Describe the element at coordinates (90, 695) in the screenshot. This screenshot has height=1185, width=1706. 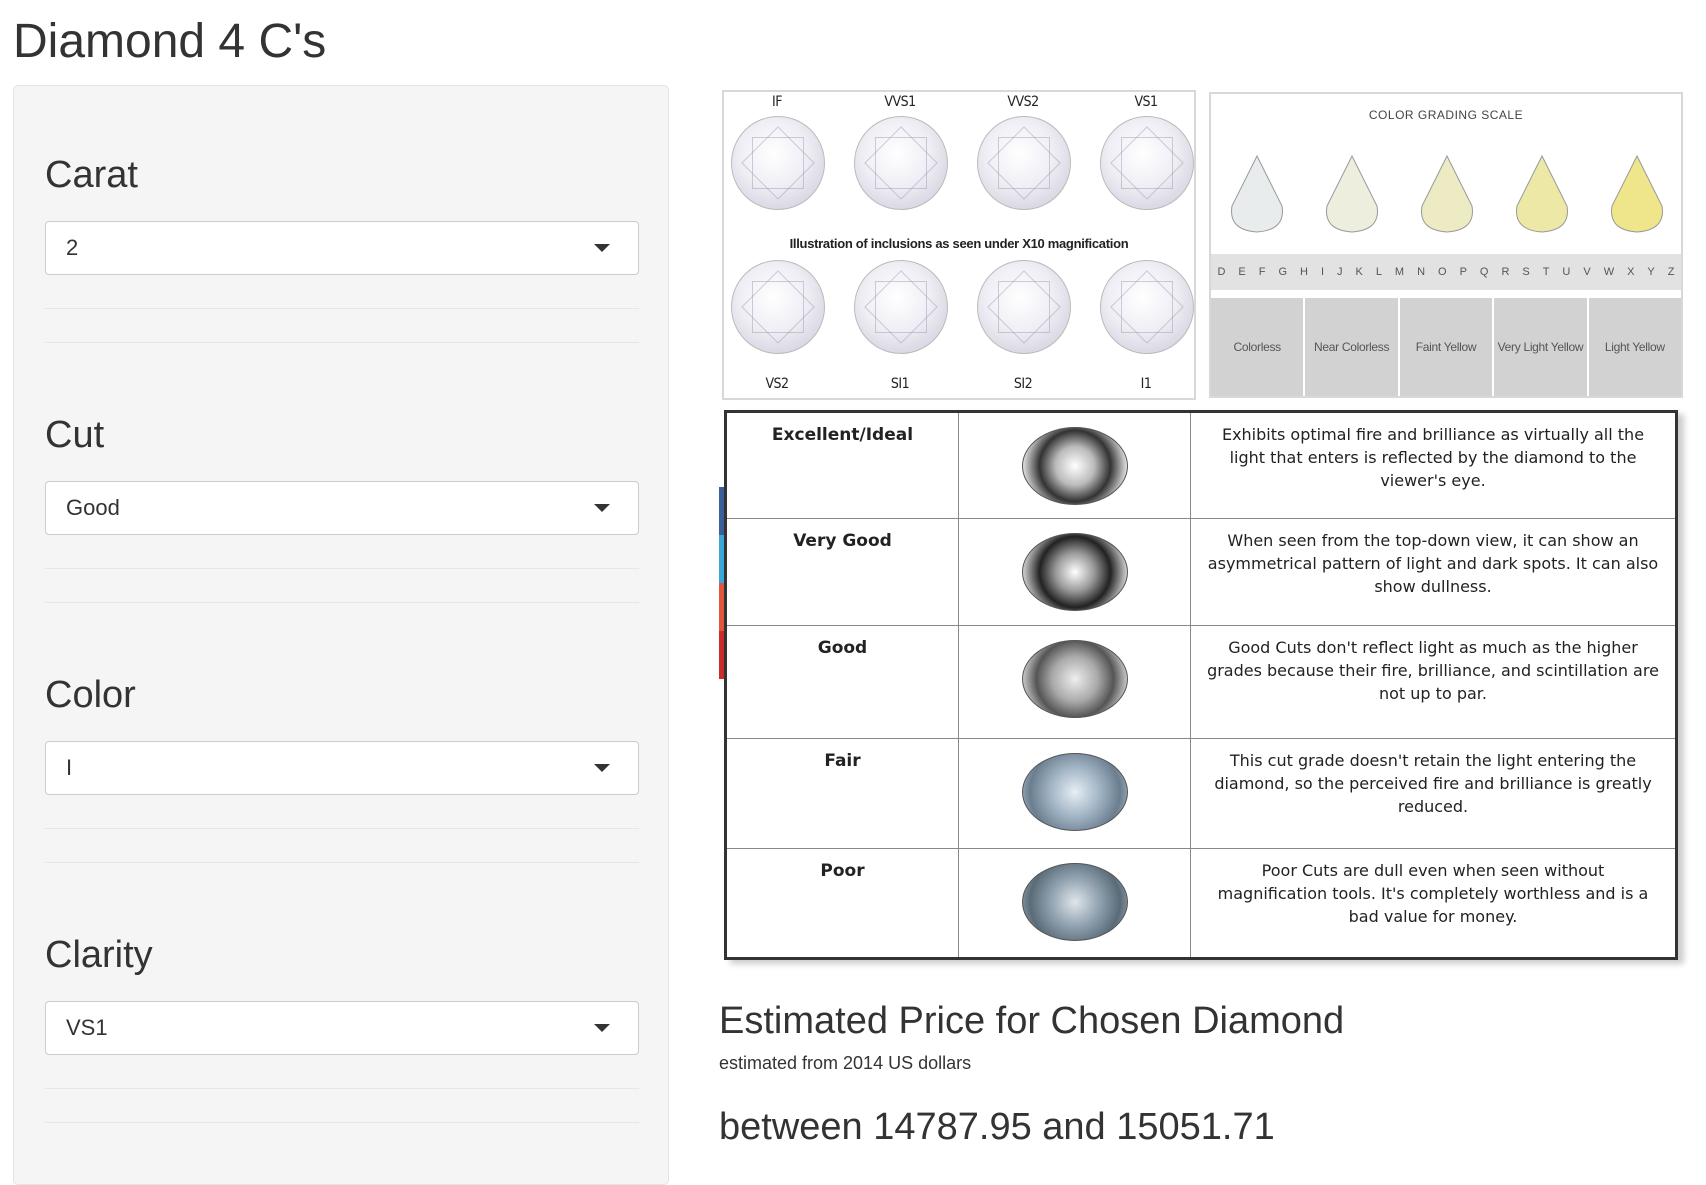
I see `color-label: Color` at that location.